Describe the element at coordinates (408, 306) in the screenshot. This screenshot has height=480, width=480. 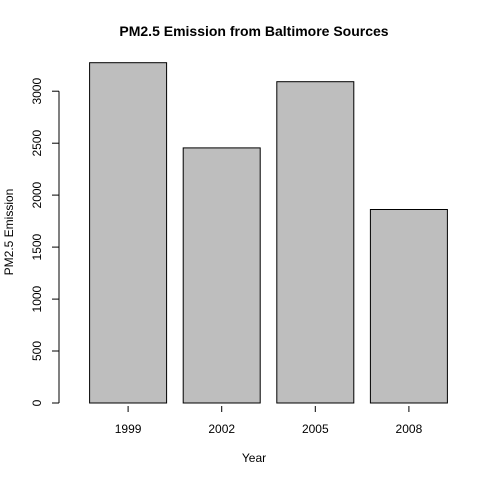
I see `bar-2008` at that location.